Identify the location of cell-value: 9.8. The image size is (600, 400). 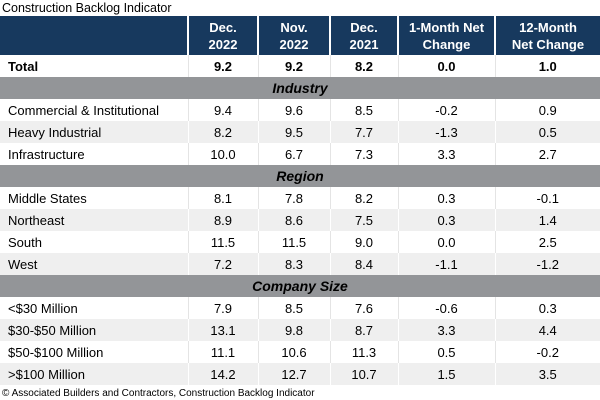
(293, 330).